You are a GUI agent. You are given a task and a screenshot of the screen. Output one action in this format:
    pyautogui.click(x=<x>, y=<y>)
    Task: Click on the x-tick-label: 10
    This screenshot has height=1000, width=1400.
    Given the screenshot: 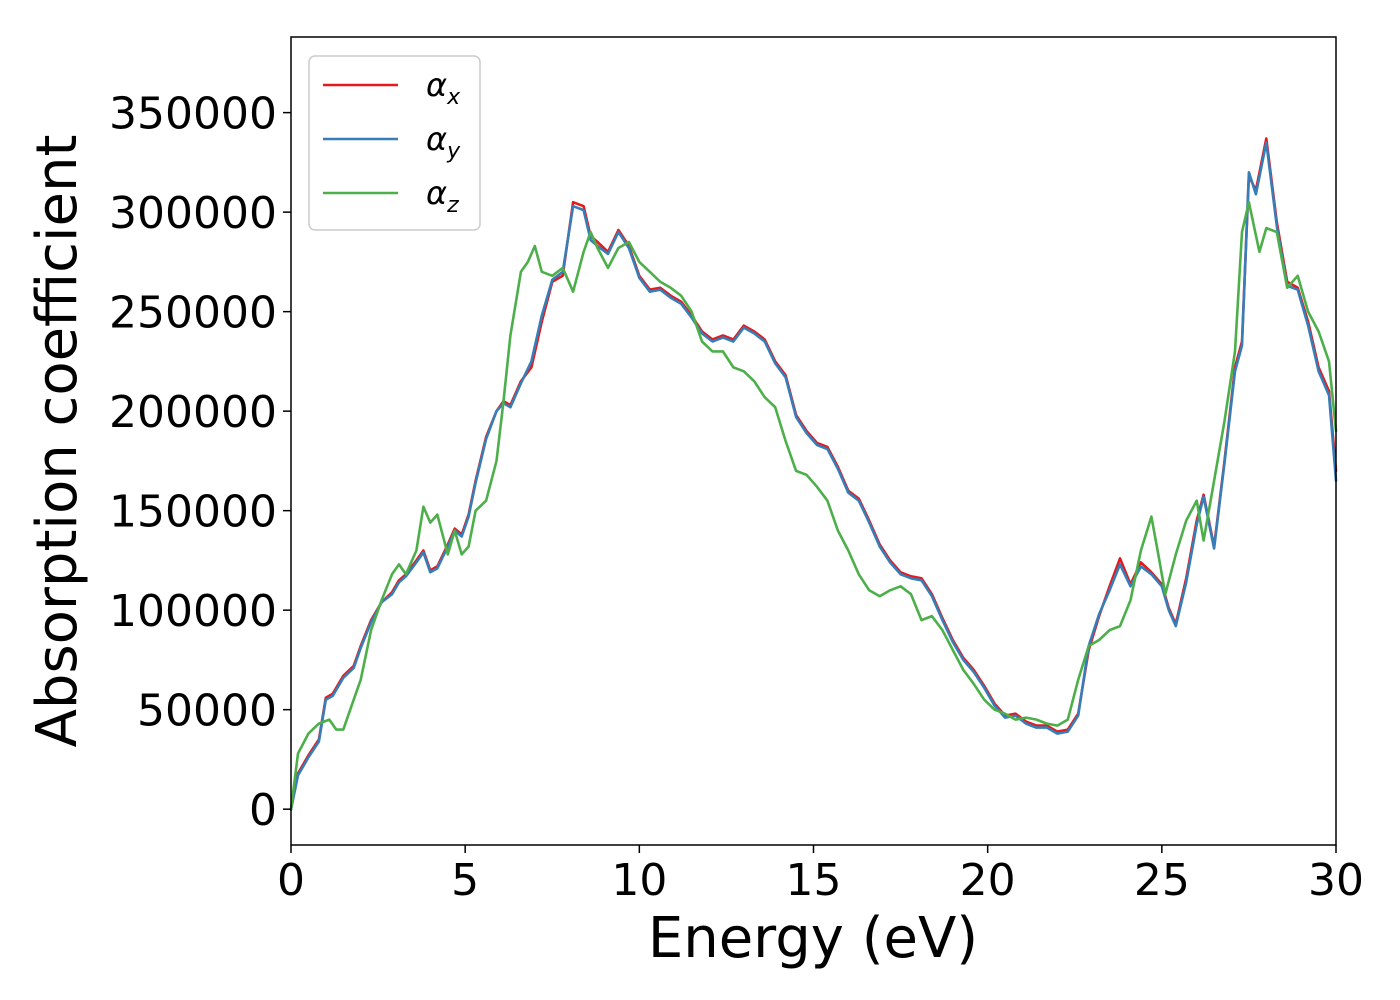 What is the action you would take?
    pyautogui.click(x=639, y=880)
    